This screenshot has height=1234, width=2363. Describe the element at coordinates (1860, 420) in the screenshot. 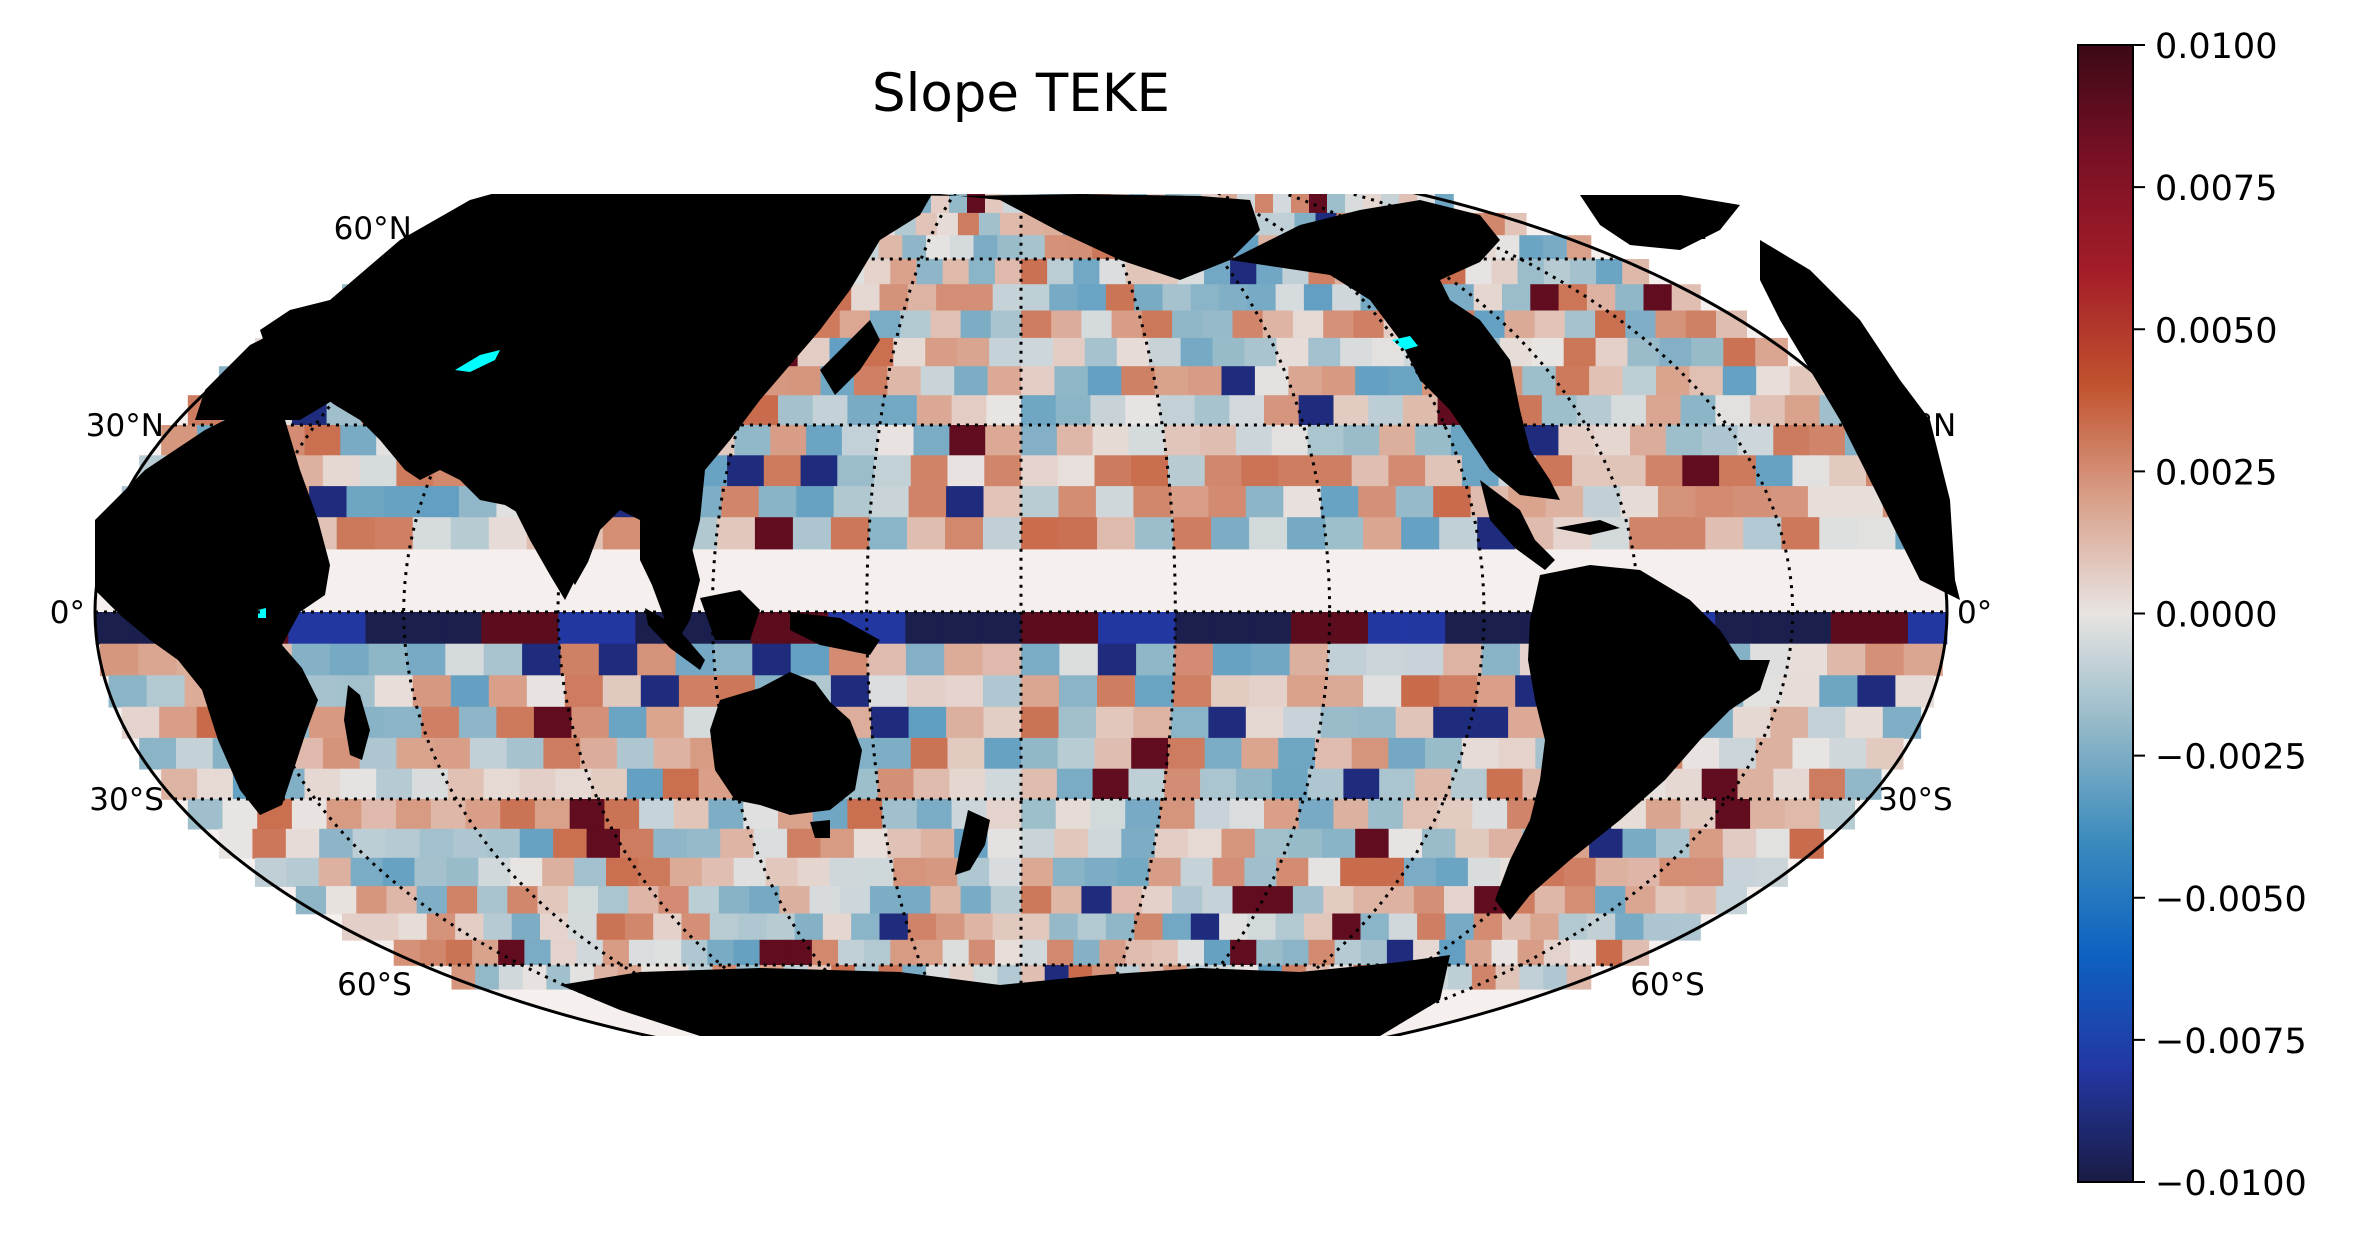

I see `land-europe-right` at that location.